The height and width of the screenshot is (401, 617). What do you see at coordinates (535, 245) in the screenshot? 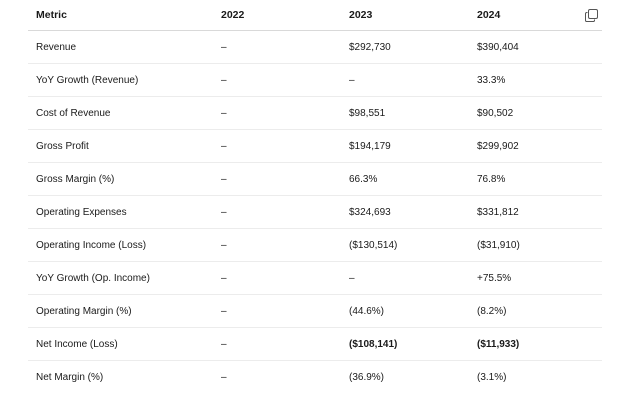
I see `value-2024-cell: ($31,910)` at bounding box center [535, 245].